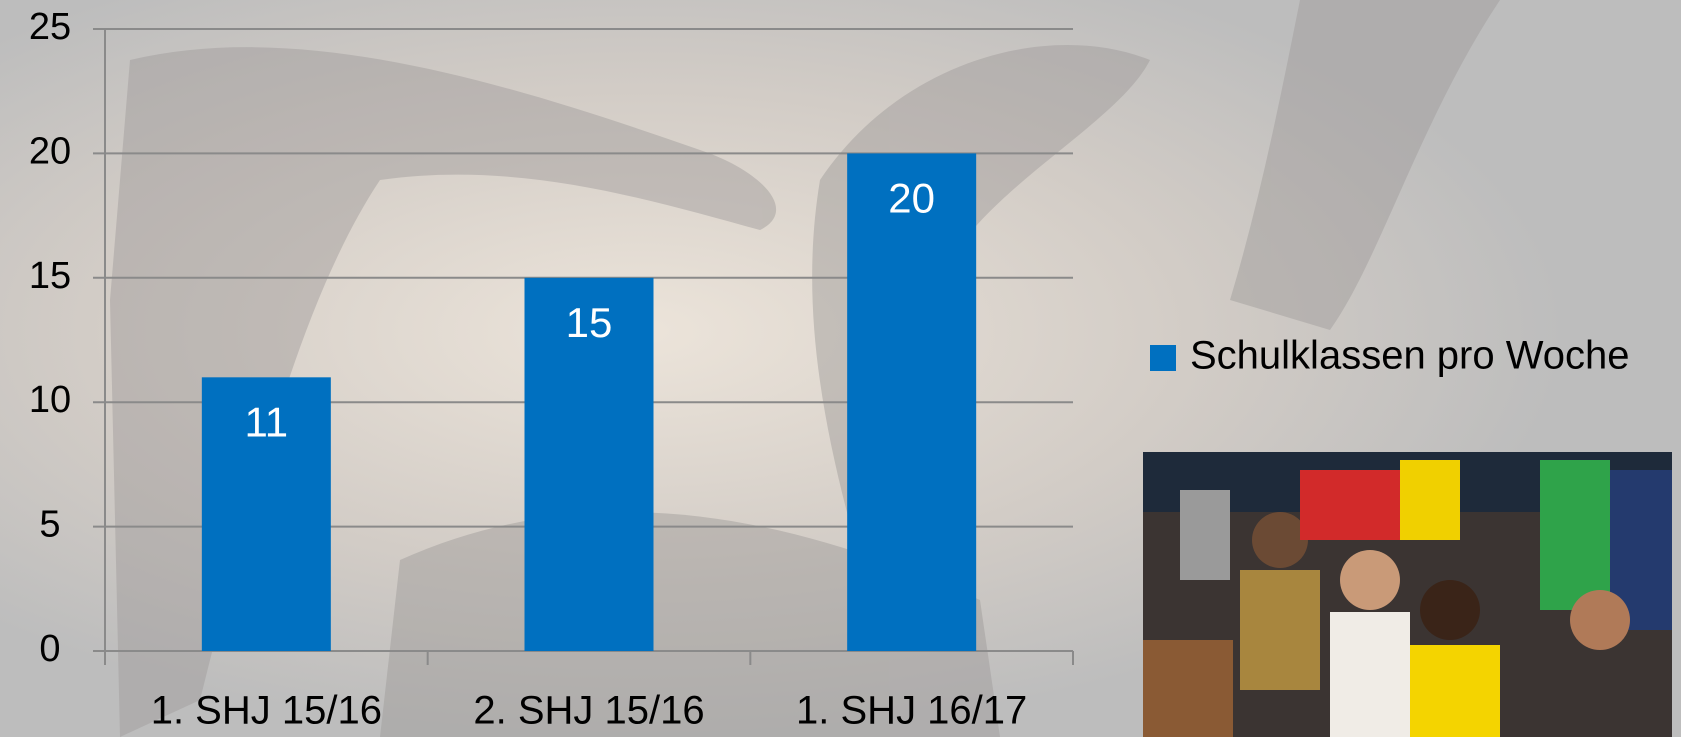 Image resolution: width=1681 pixels, height=737 pixels. Describe the element at coordinates (267, 421) in the screenshot. I see `data-label: 11` at that location.